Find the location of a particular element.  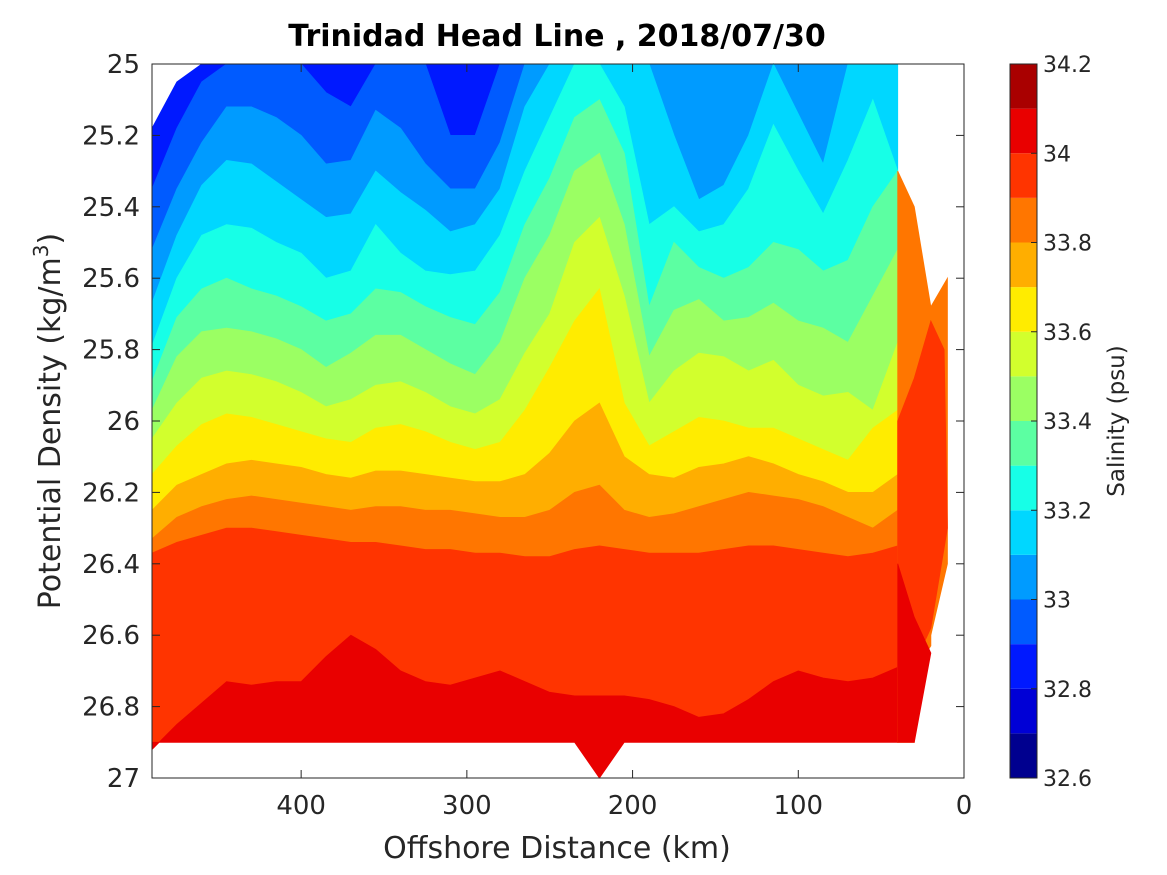

x-tick-label: 200 is located at coordinates (633, 806).